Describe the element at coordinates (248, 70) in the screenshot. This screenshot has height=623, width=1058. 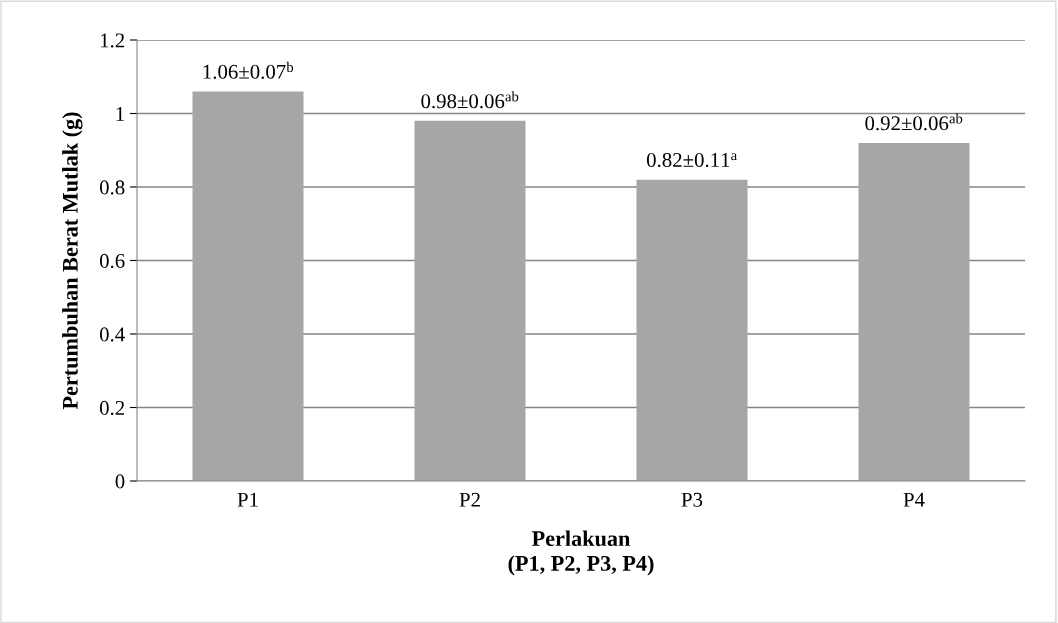
I see `data-label: 1.06±0.07$^{b}$` at that location.